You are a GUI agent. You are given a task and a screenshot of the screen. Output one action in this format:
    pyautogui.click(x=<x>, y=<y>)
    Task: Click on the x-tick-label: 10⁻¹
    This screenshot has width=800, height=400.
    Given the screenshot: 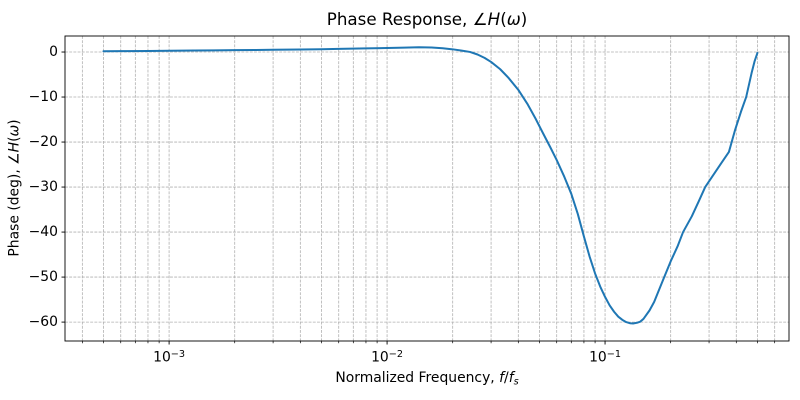 What is the action you would take?
    pyautogui.click(x=605, y=356)
    